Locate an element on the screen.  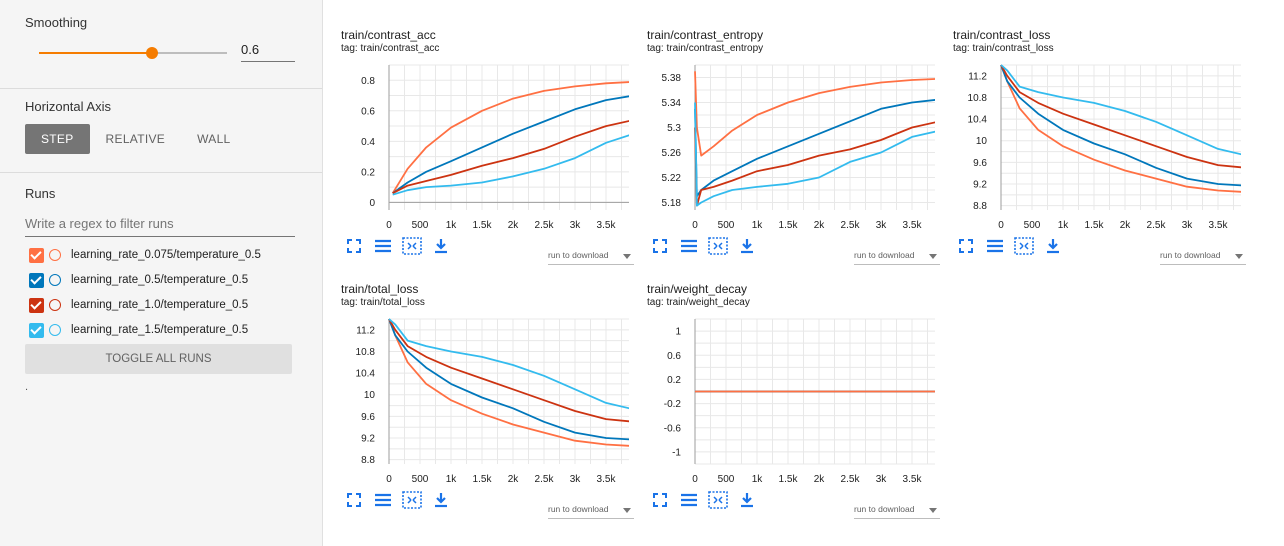
smoothing-label: Smoothing is located at coordinates (56, 22).